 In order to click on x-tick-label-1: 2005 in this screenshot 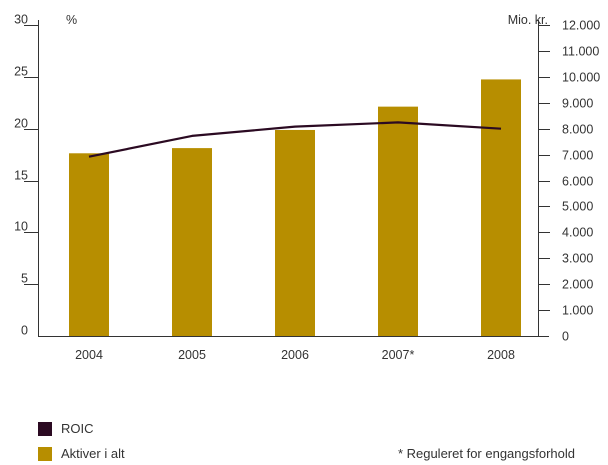, I will do `click(192, 355)`.